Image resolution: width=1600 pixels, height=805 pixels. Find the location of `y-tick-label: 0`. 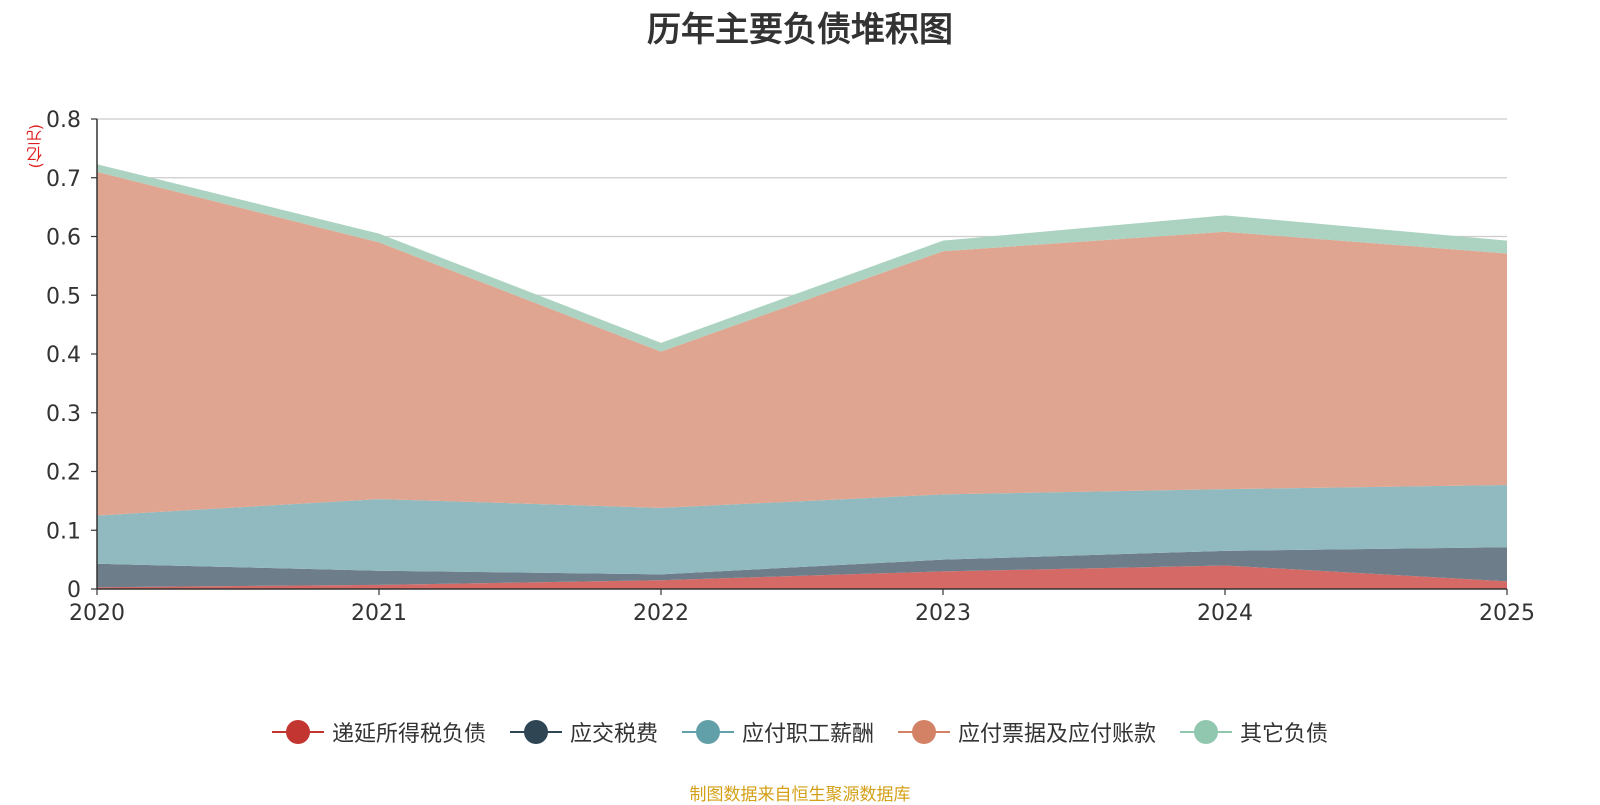

y-tick-label: 0 is located at coordinates (74, 590).